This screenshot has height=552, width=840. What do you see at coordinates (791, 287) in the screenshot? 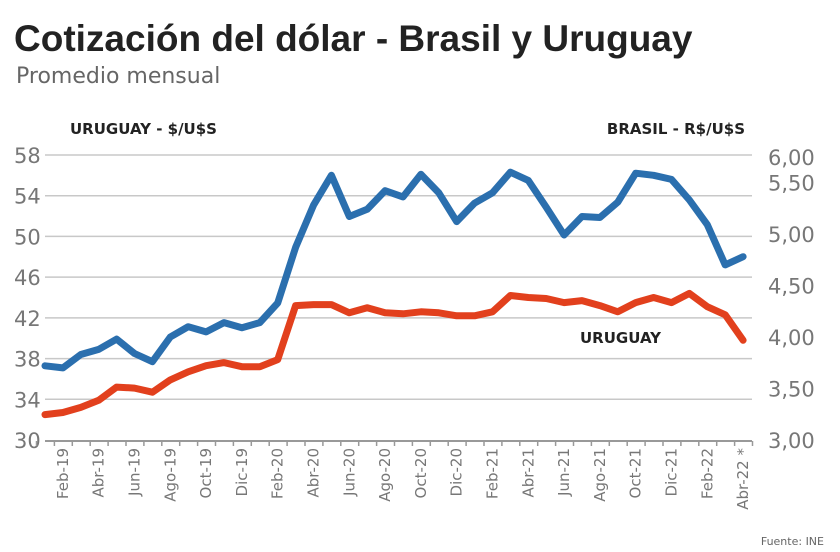
I see `right-y-tick-label: 4,50` at bounding box center [791, 287].